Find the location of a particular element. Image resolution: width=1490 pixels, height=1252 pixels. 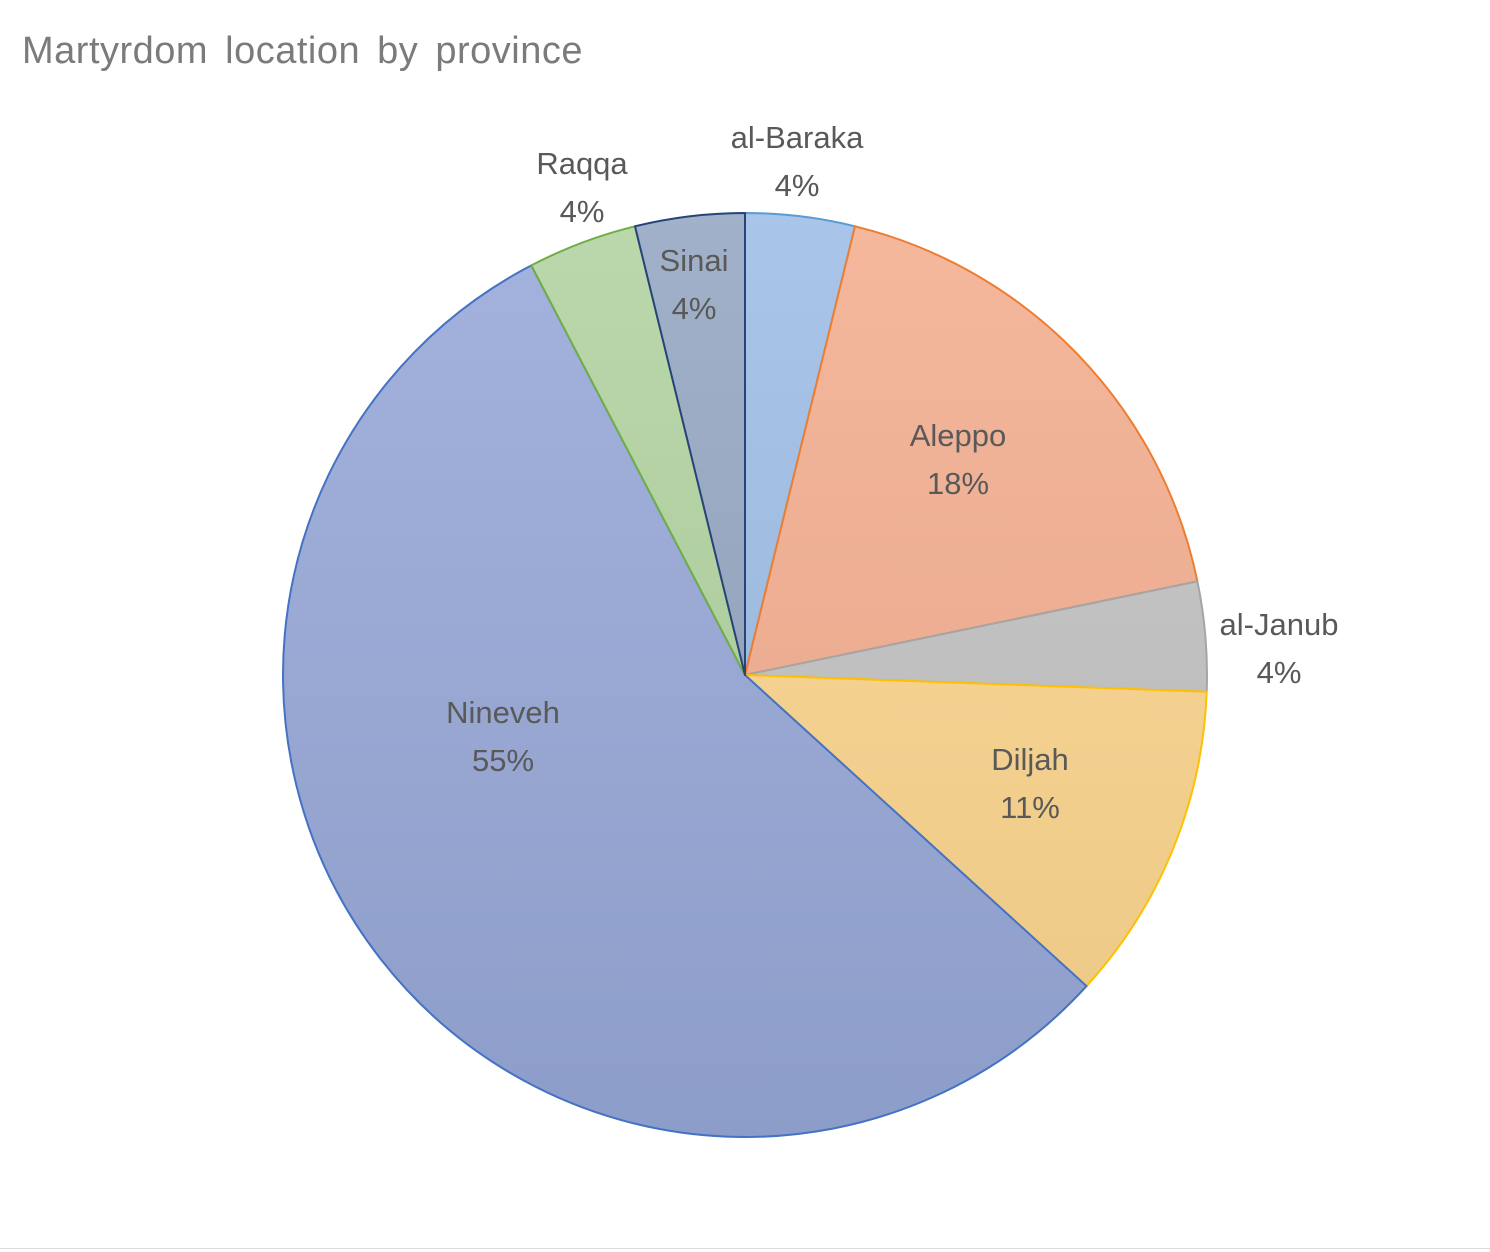

chart-title: Martyrdom location by province is located at coordinates (302, 51).